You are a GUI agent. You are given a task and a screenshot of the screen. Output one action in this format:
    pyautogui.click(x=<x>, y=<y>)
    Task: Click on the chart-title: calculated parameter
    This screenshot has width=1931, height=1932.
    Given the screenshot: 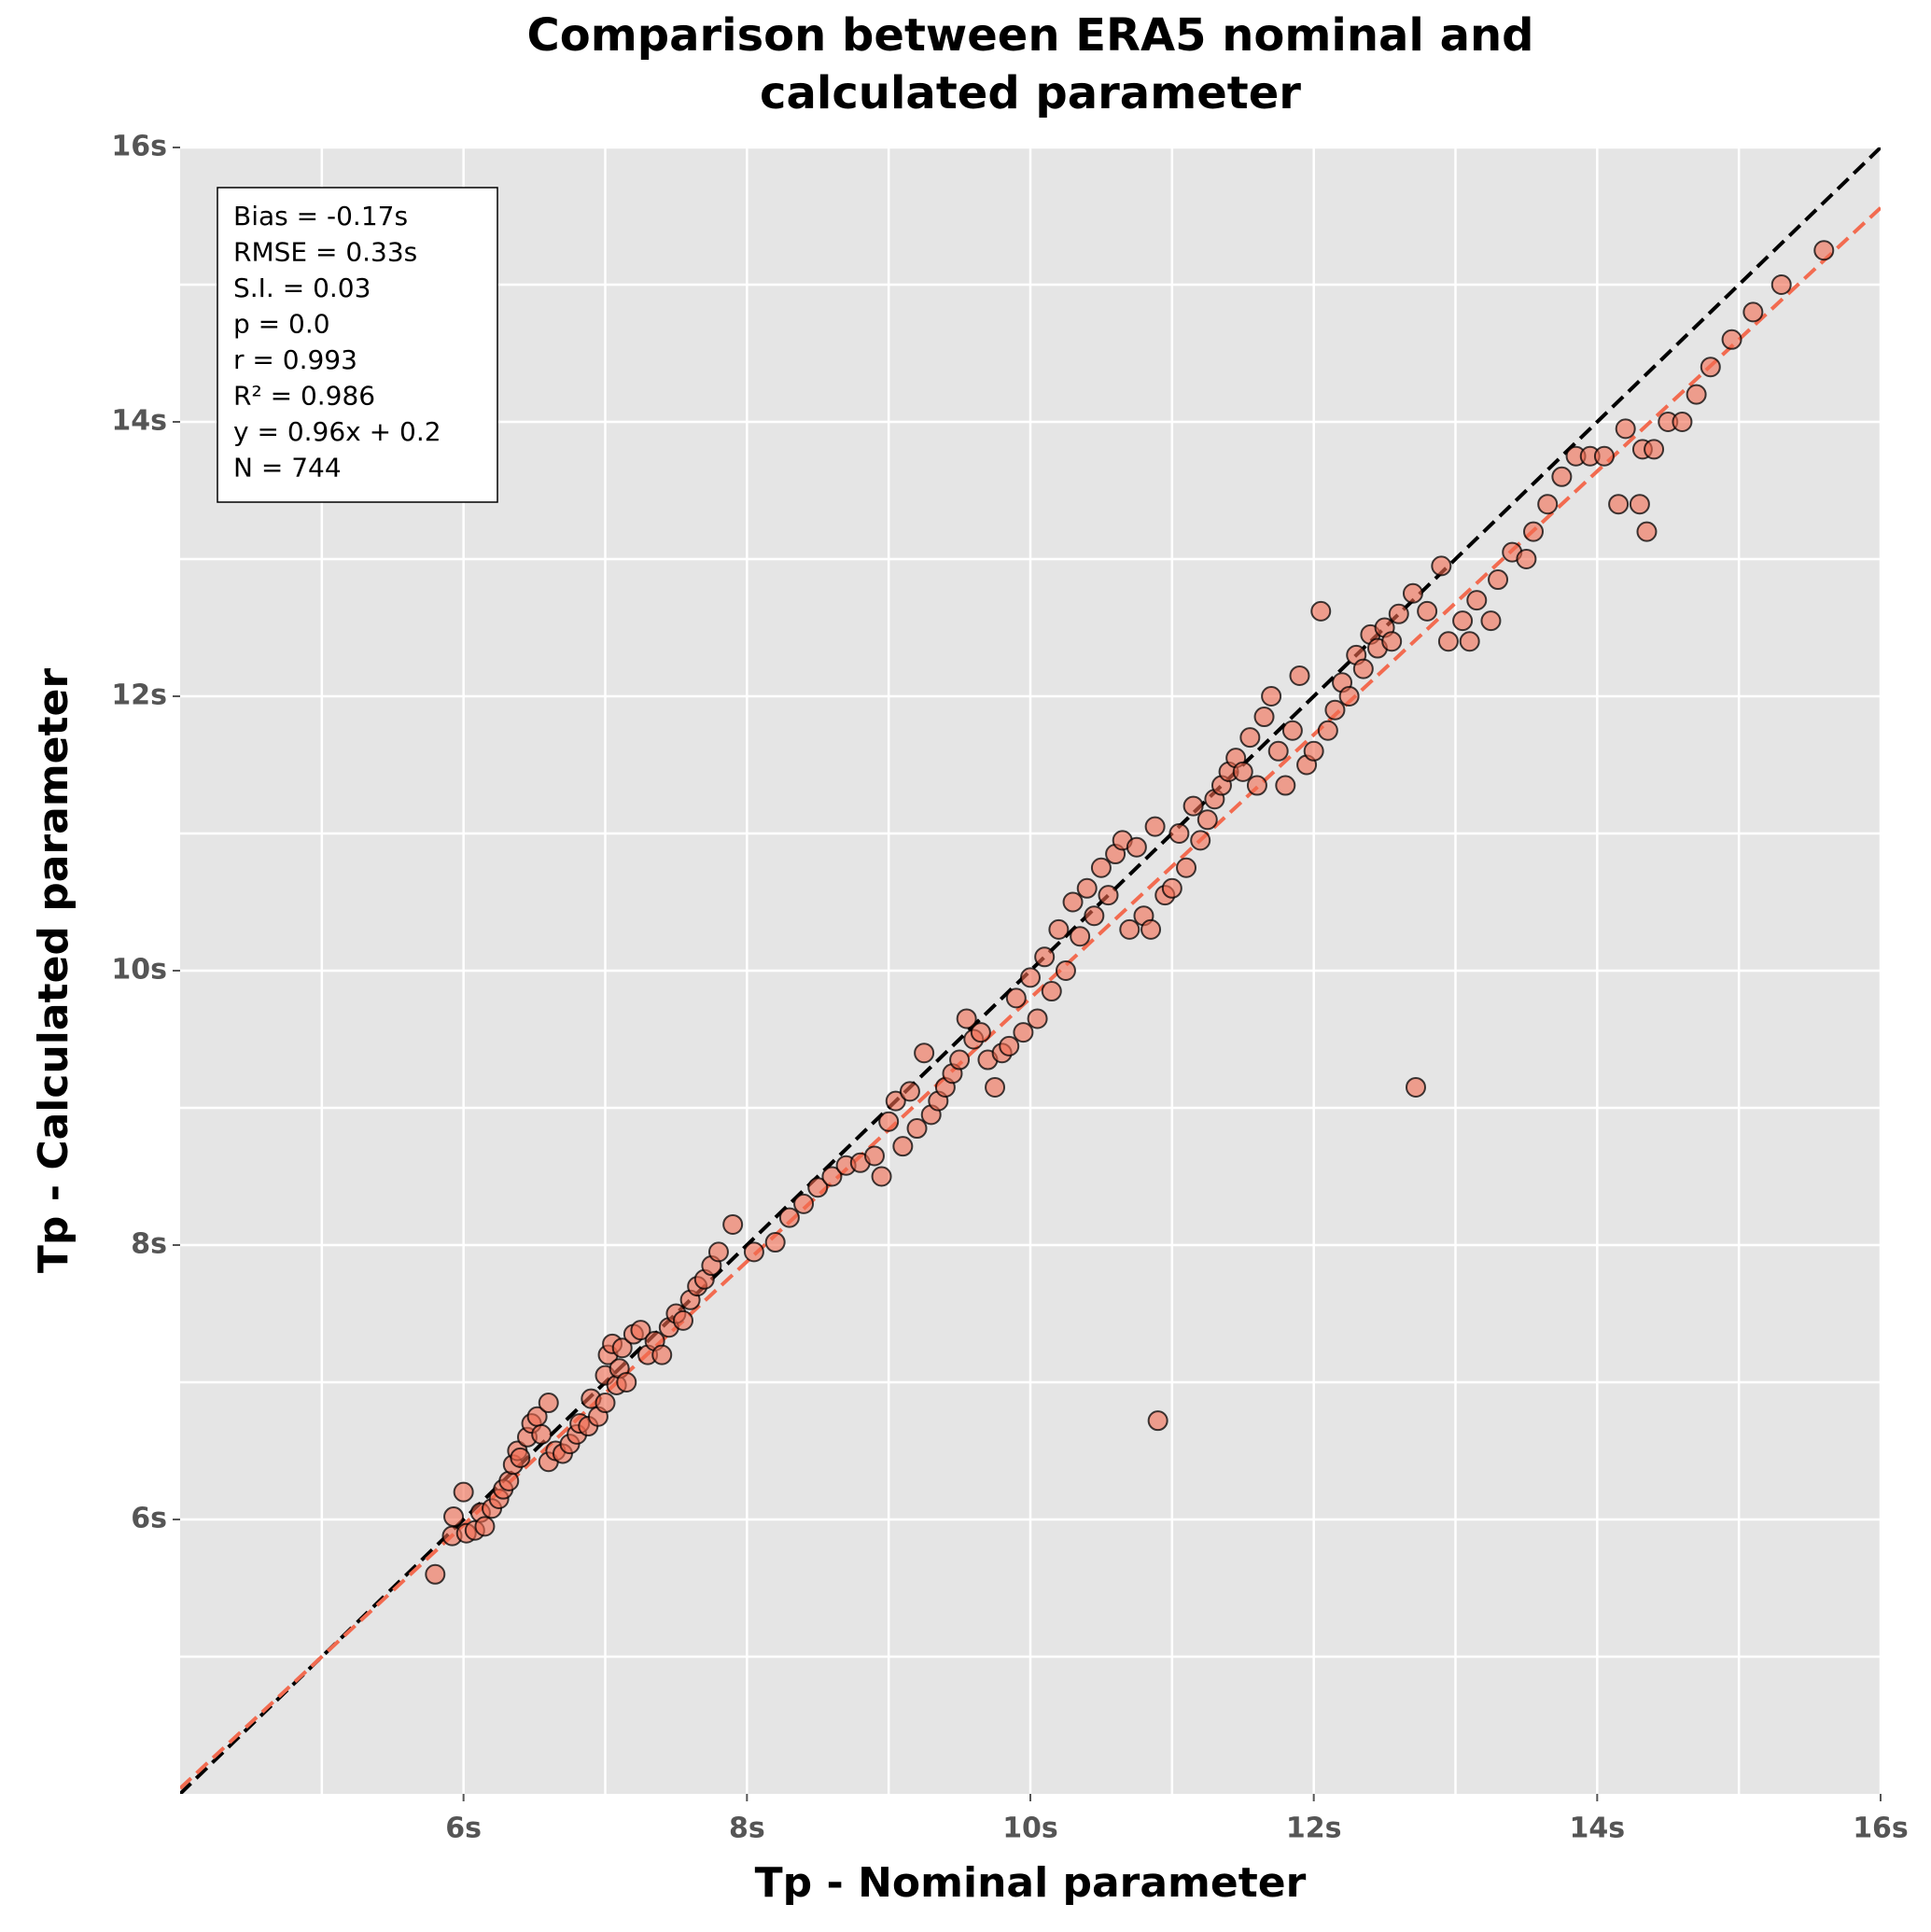 What is the action you would take?
    pyautogui.click(x=1031, y=93)
    